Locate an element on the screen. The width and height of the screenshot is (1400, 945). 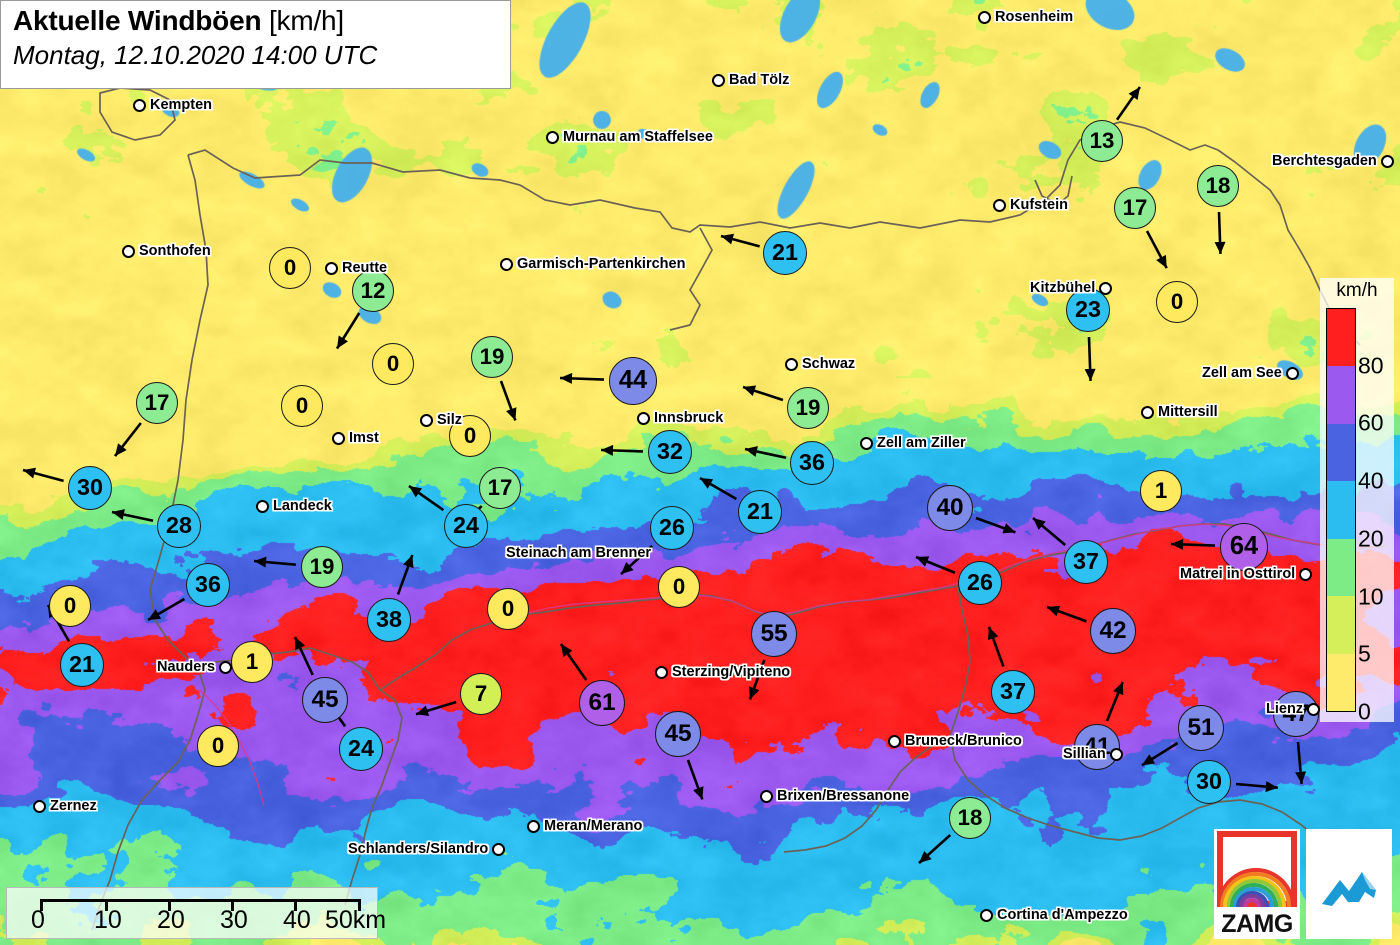
wind-gust-value: 32 is located at coordinates (670, 451).